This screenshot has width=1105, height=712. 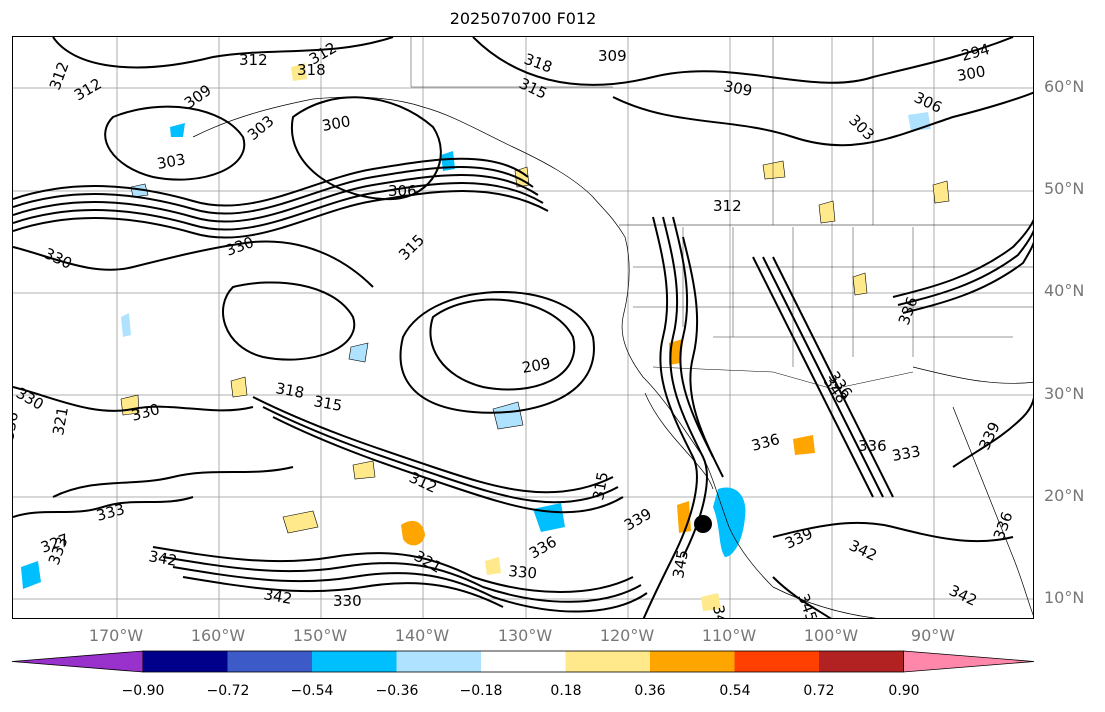 What do you see at coordinates (223, 53) in the screenshot?
I see `contour-312-north` at bounding box center [223, 53].